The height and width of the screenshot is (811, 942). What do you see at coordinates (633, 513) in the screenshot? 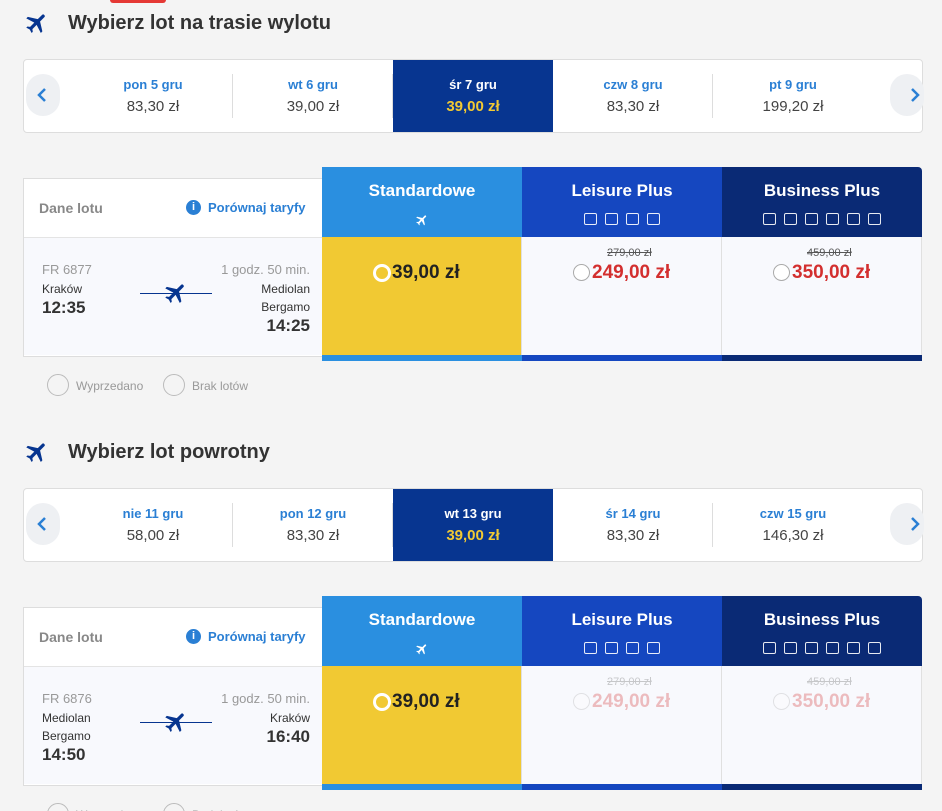
I see `date-day: śr 14 gru` at bounding box center [633, 513].